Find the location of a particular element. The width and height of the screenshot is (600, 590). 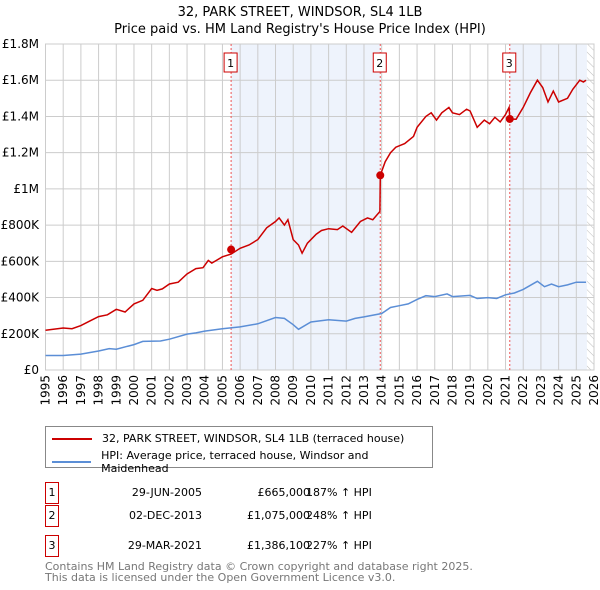

y-tick-label: £0 is located at coordinates (31, 370).